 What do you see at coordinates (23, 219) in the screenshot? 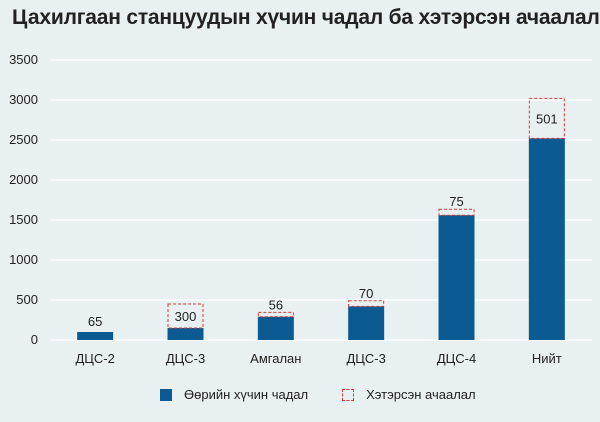
I see `y-tick-label: 1500` at bounding box center [23, 219].